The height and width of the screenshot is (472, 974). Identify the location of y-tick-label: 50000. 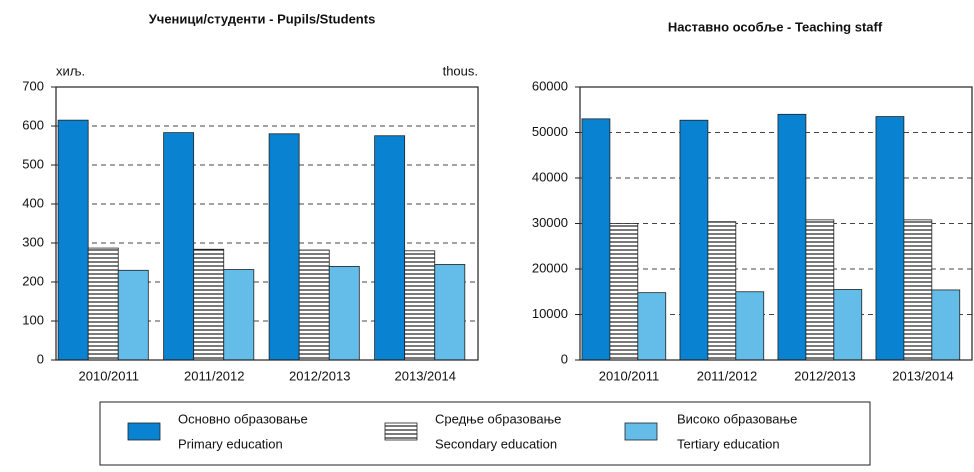
(550, 131).